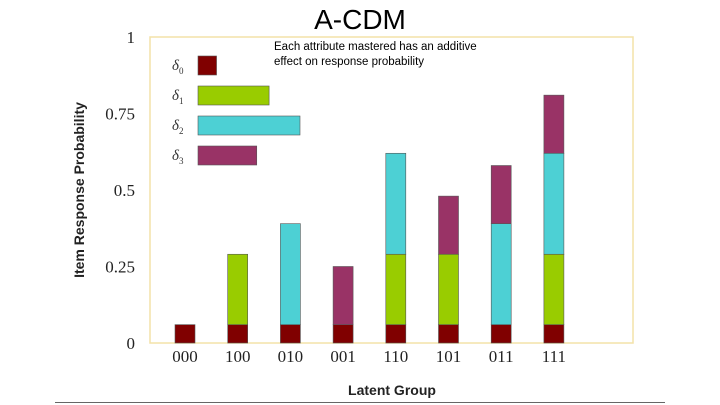 This screenshot has width=720, height=405. I want to click on x-tick-label: 010, so click(291, 356).